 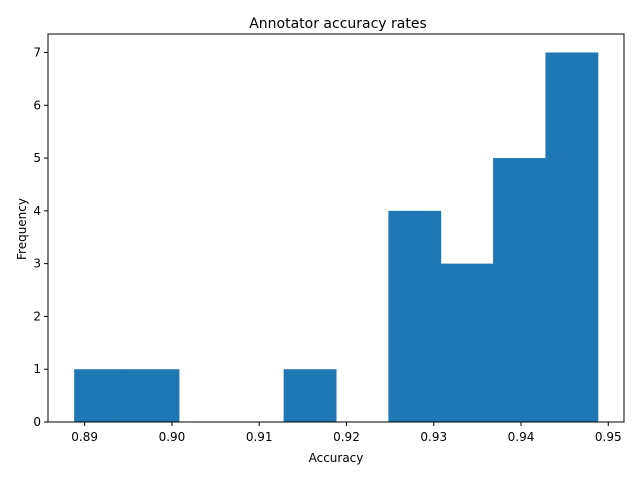 What do you see at coordinates (336, 458) in the screenshot?
I see `x-axis-label: Accuracy` at bounding box center [336, 458].